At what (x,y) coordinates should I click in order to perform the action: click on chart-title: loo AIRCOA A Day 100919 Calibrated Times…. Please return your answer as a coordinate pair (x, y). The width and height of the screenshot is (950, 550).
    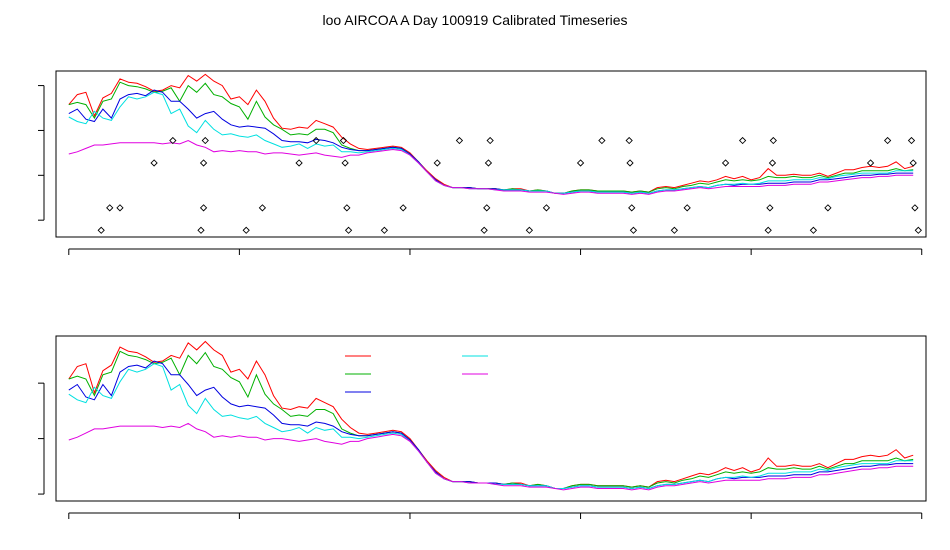
    Looking at the image, I should click on (474, 20).